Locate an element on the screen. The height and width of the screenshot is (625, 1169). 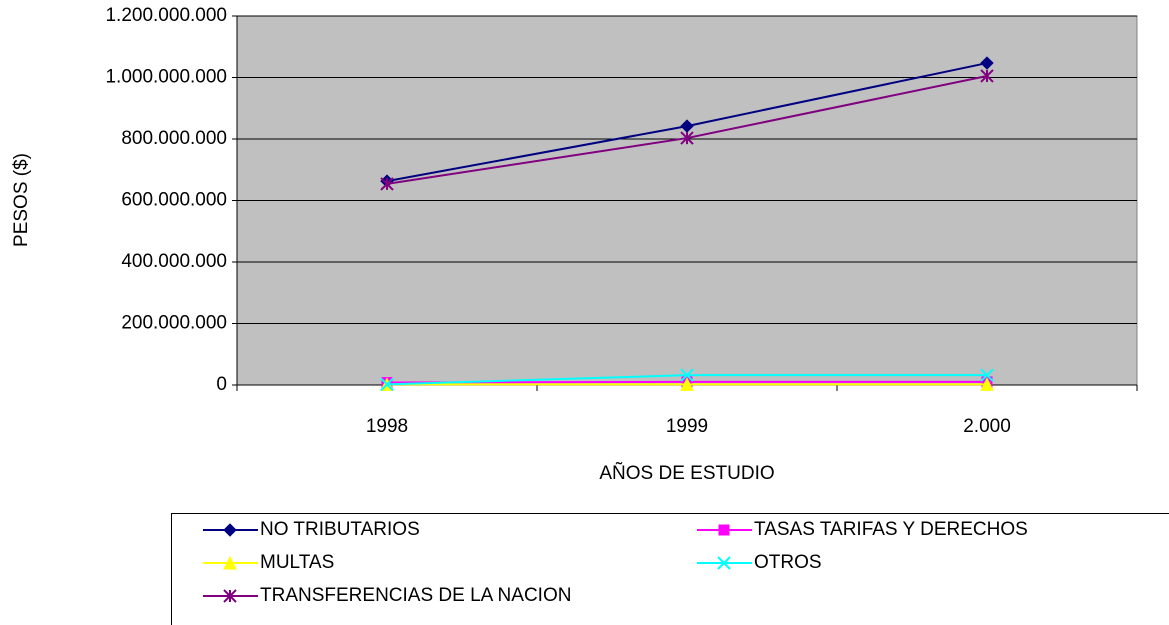
y-tick-label: 600.000.000 is located at coordinates (174, 200).